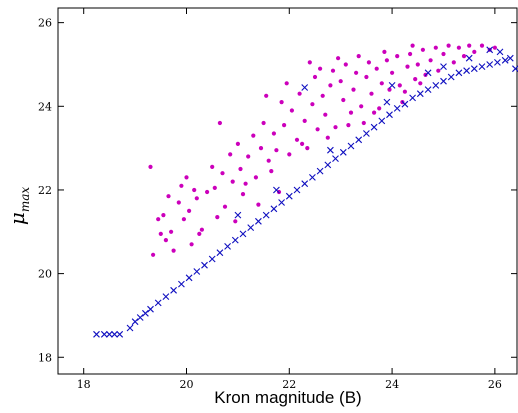  I want to click on x-tick-label: 18, so click(84, 384).